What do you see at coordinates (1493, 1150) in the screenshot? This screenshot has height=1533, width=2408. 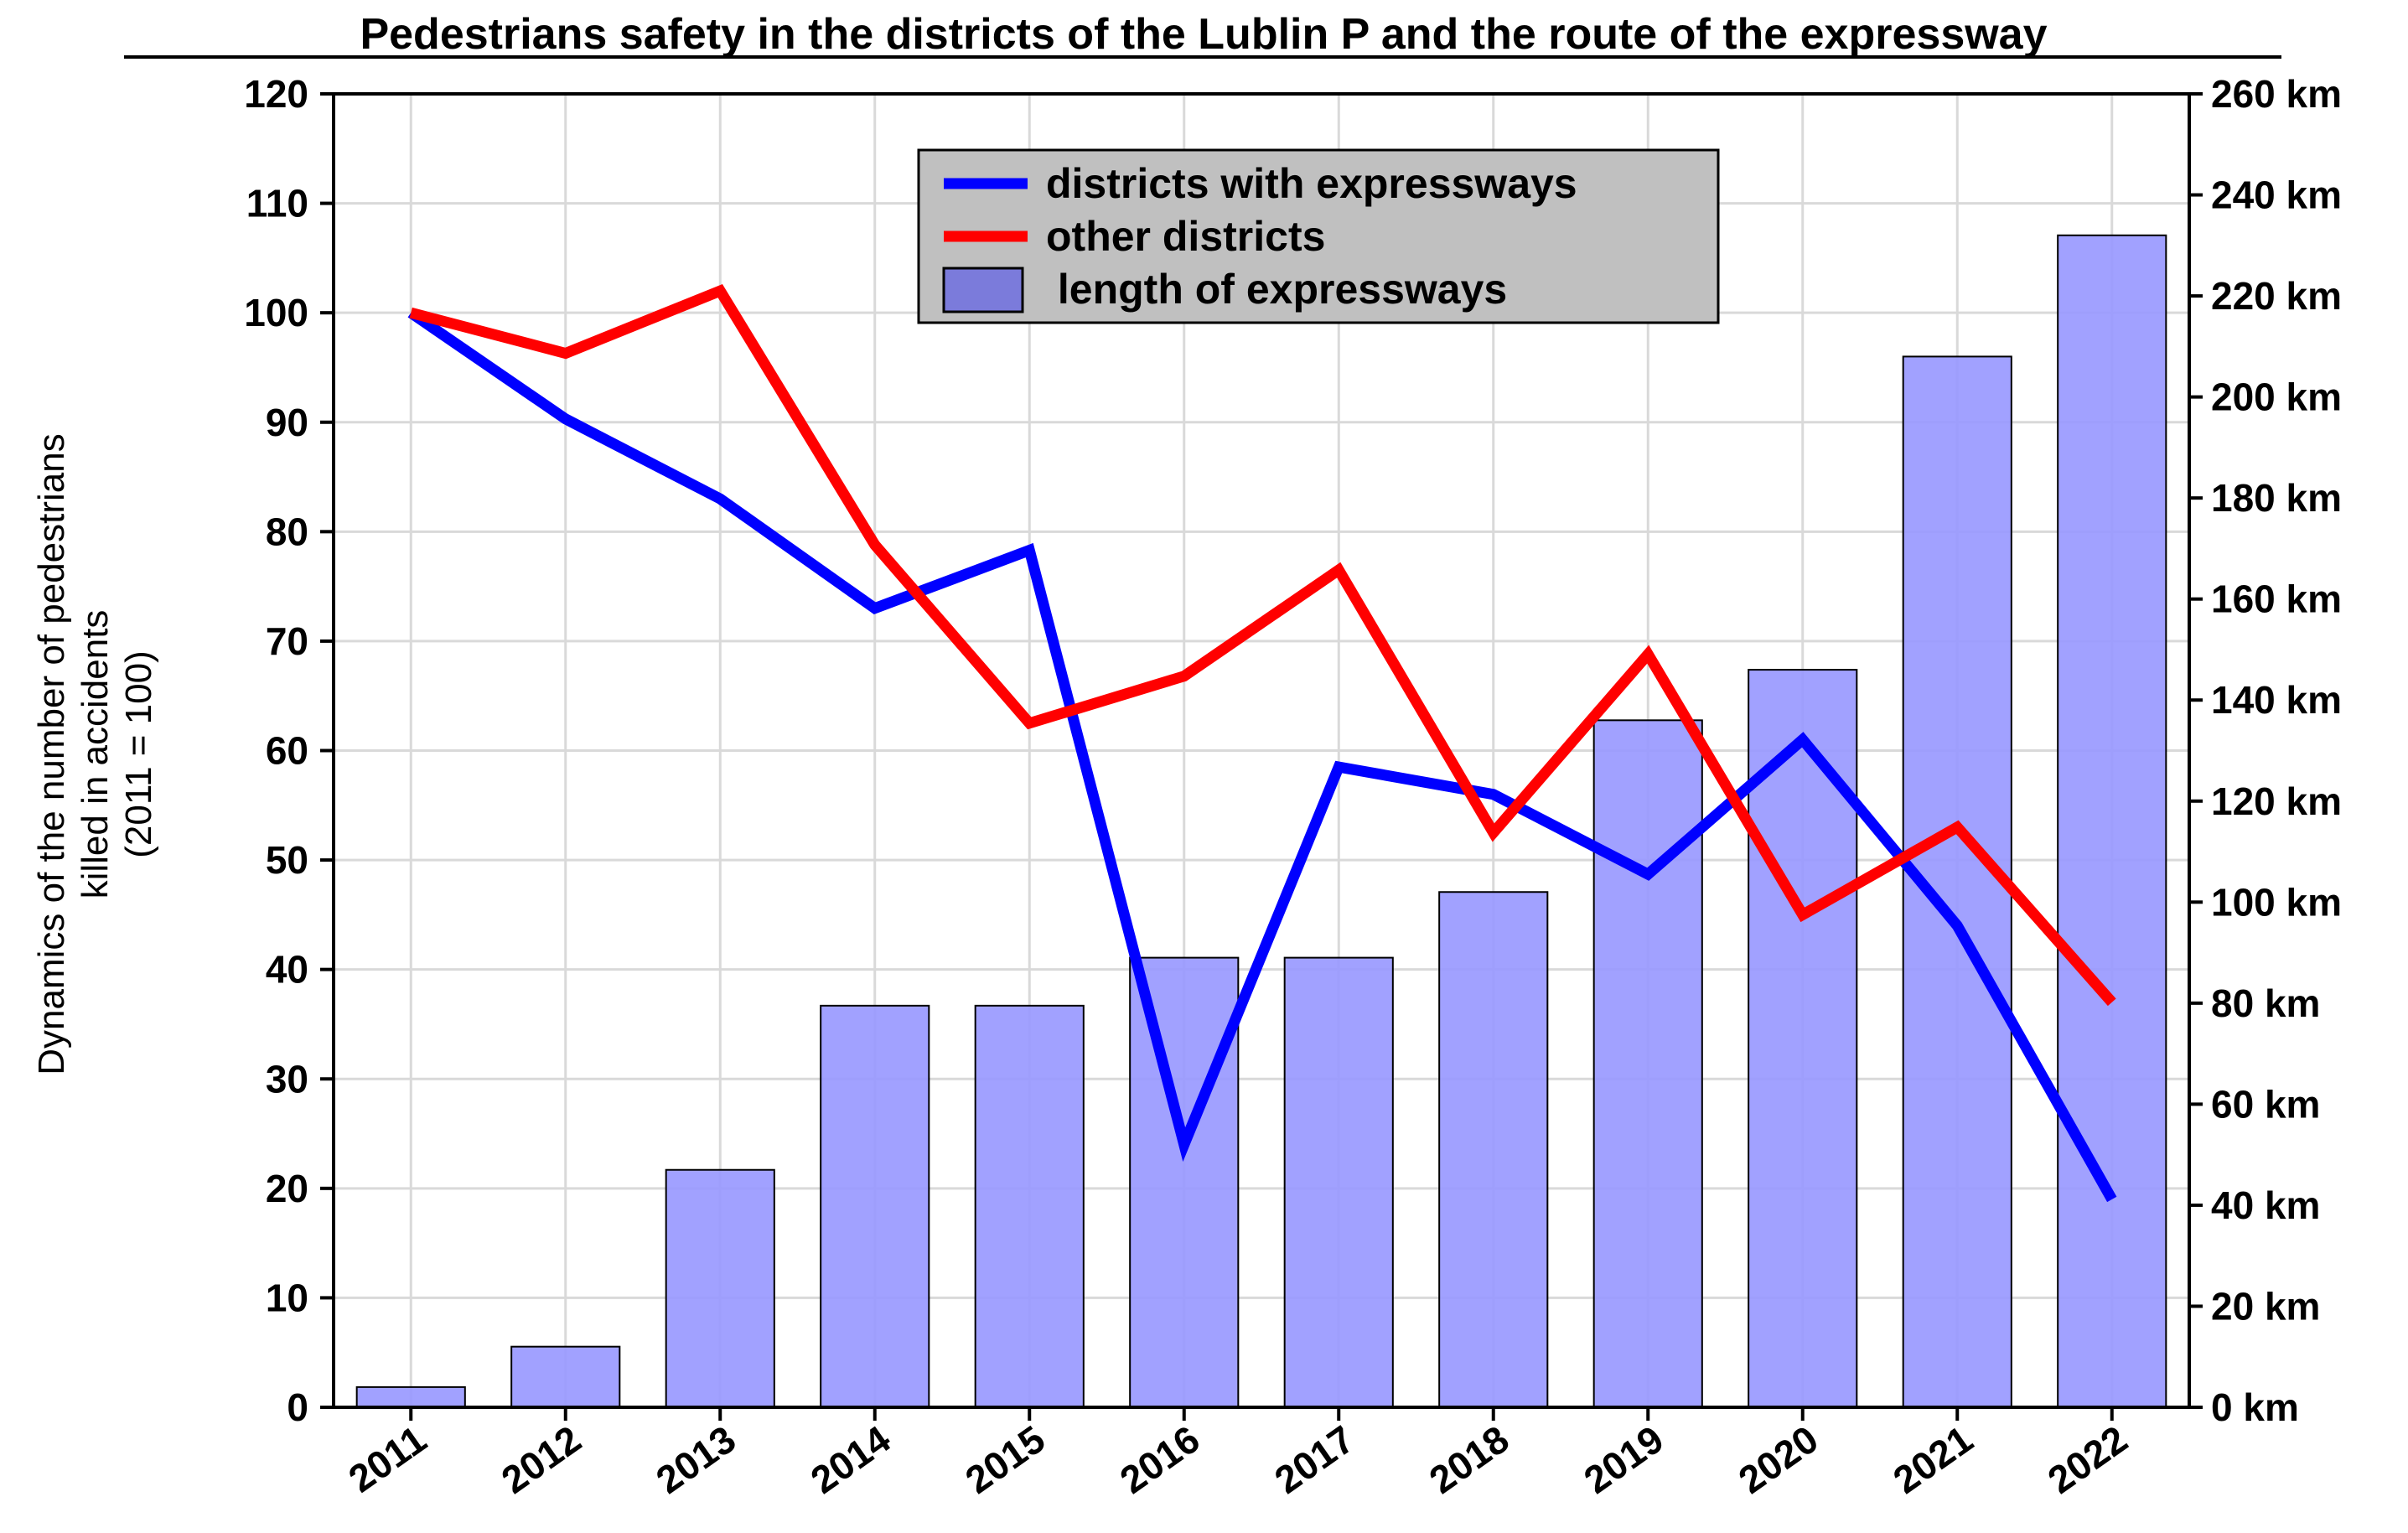 I see `bar-2018` at bounding box center [1493, 1150].